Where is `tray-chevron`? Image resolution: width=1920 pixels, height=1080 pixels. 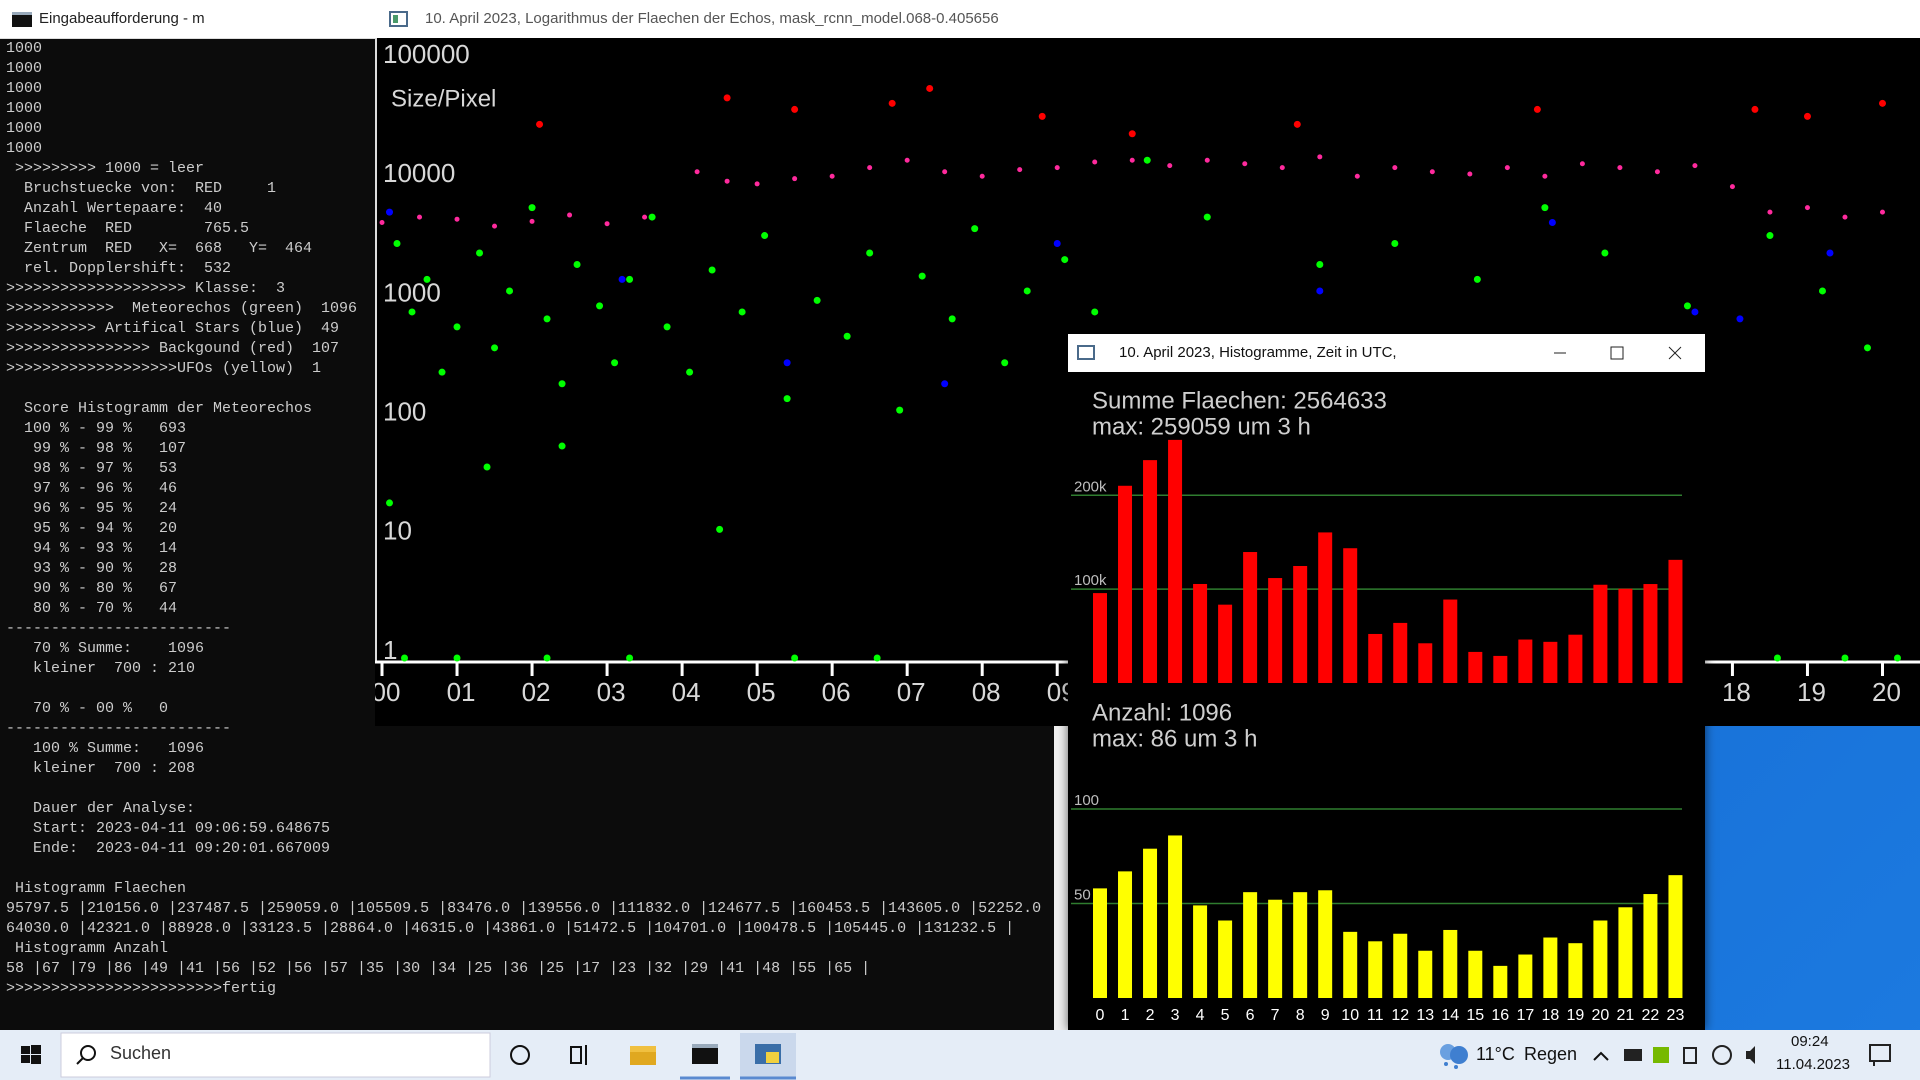
tray-chevron is located at coordinates (1601, 1056).